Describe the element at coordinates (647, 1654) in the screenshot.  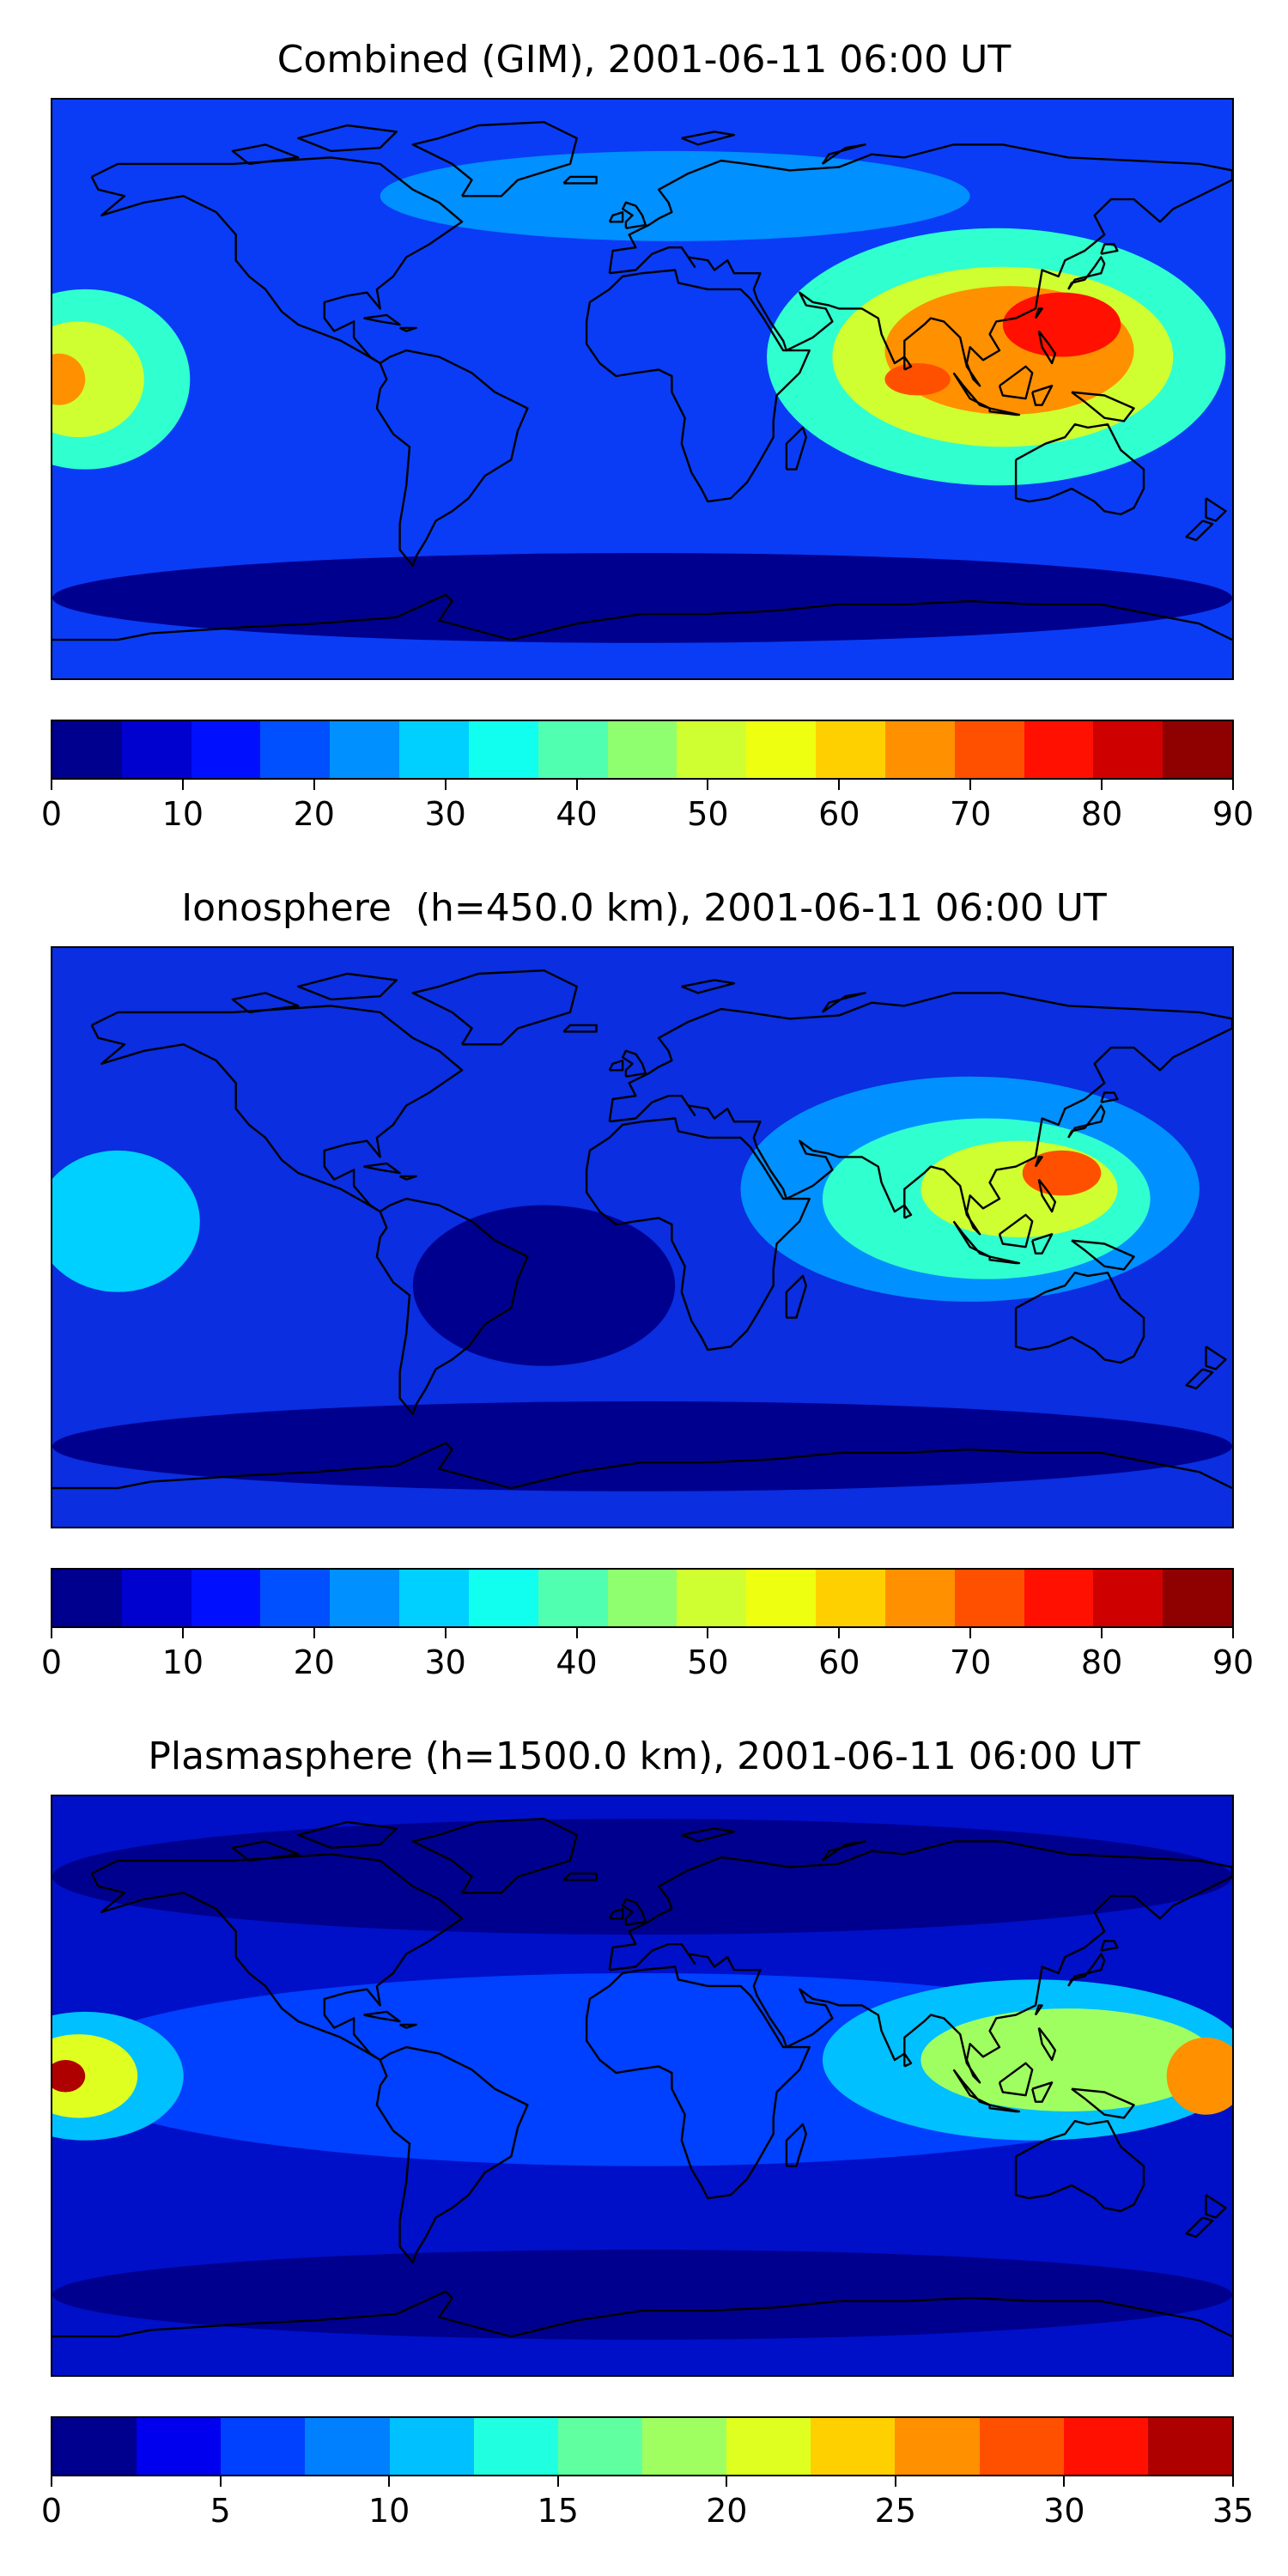
I see `colorbar-ticks: 0 10 20 30 40 50 60 70 80 90` at that location.